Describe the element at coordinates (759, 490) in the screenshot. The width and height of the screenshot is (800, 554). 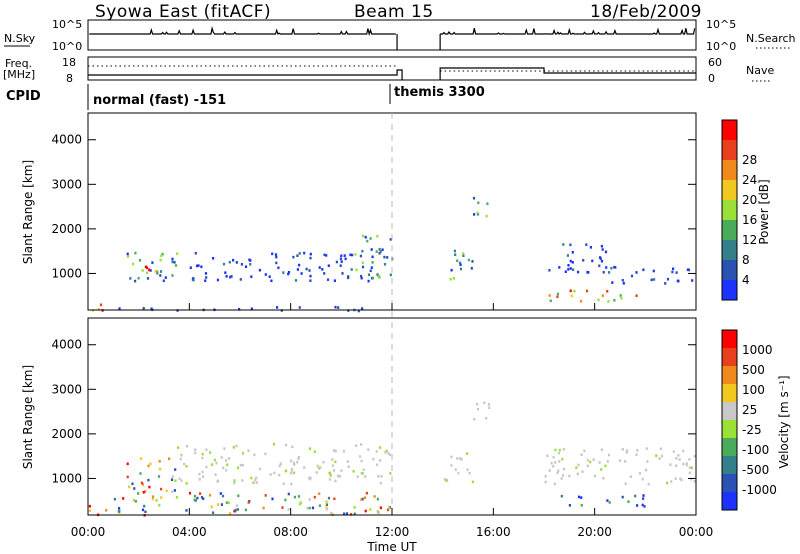
I see `colorbar-tick-label: -1000` at that location.